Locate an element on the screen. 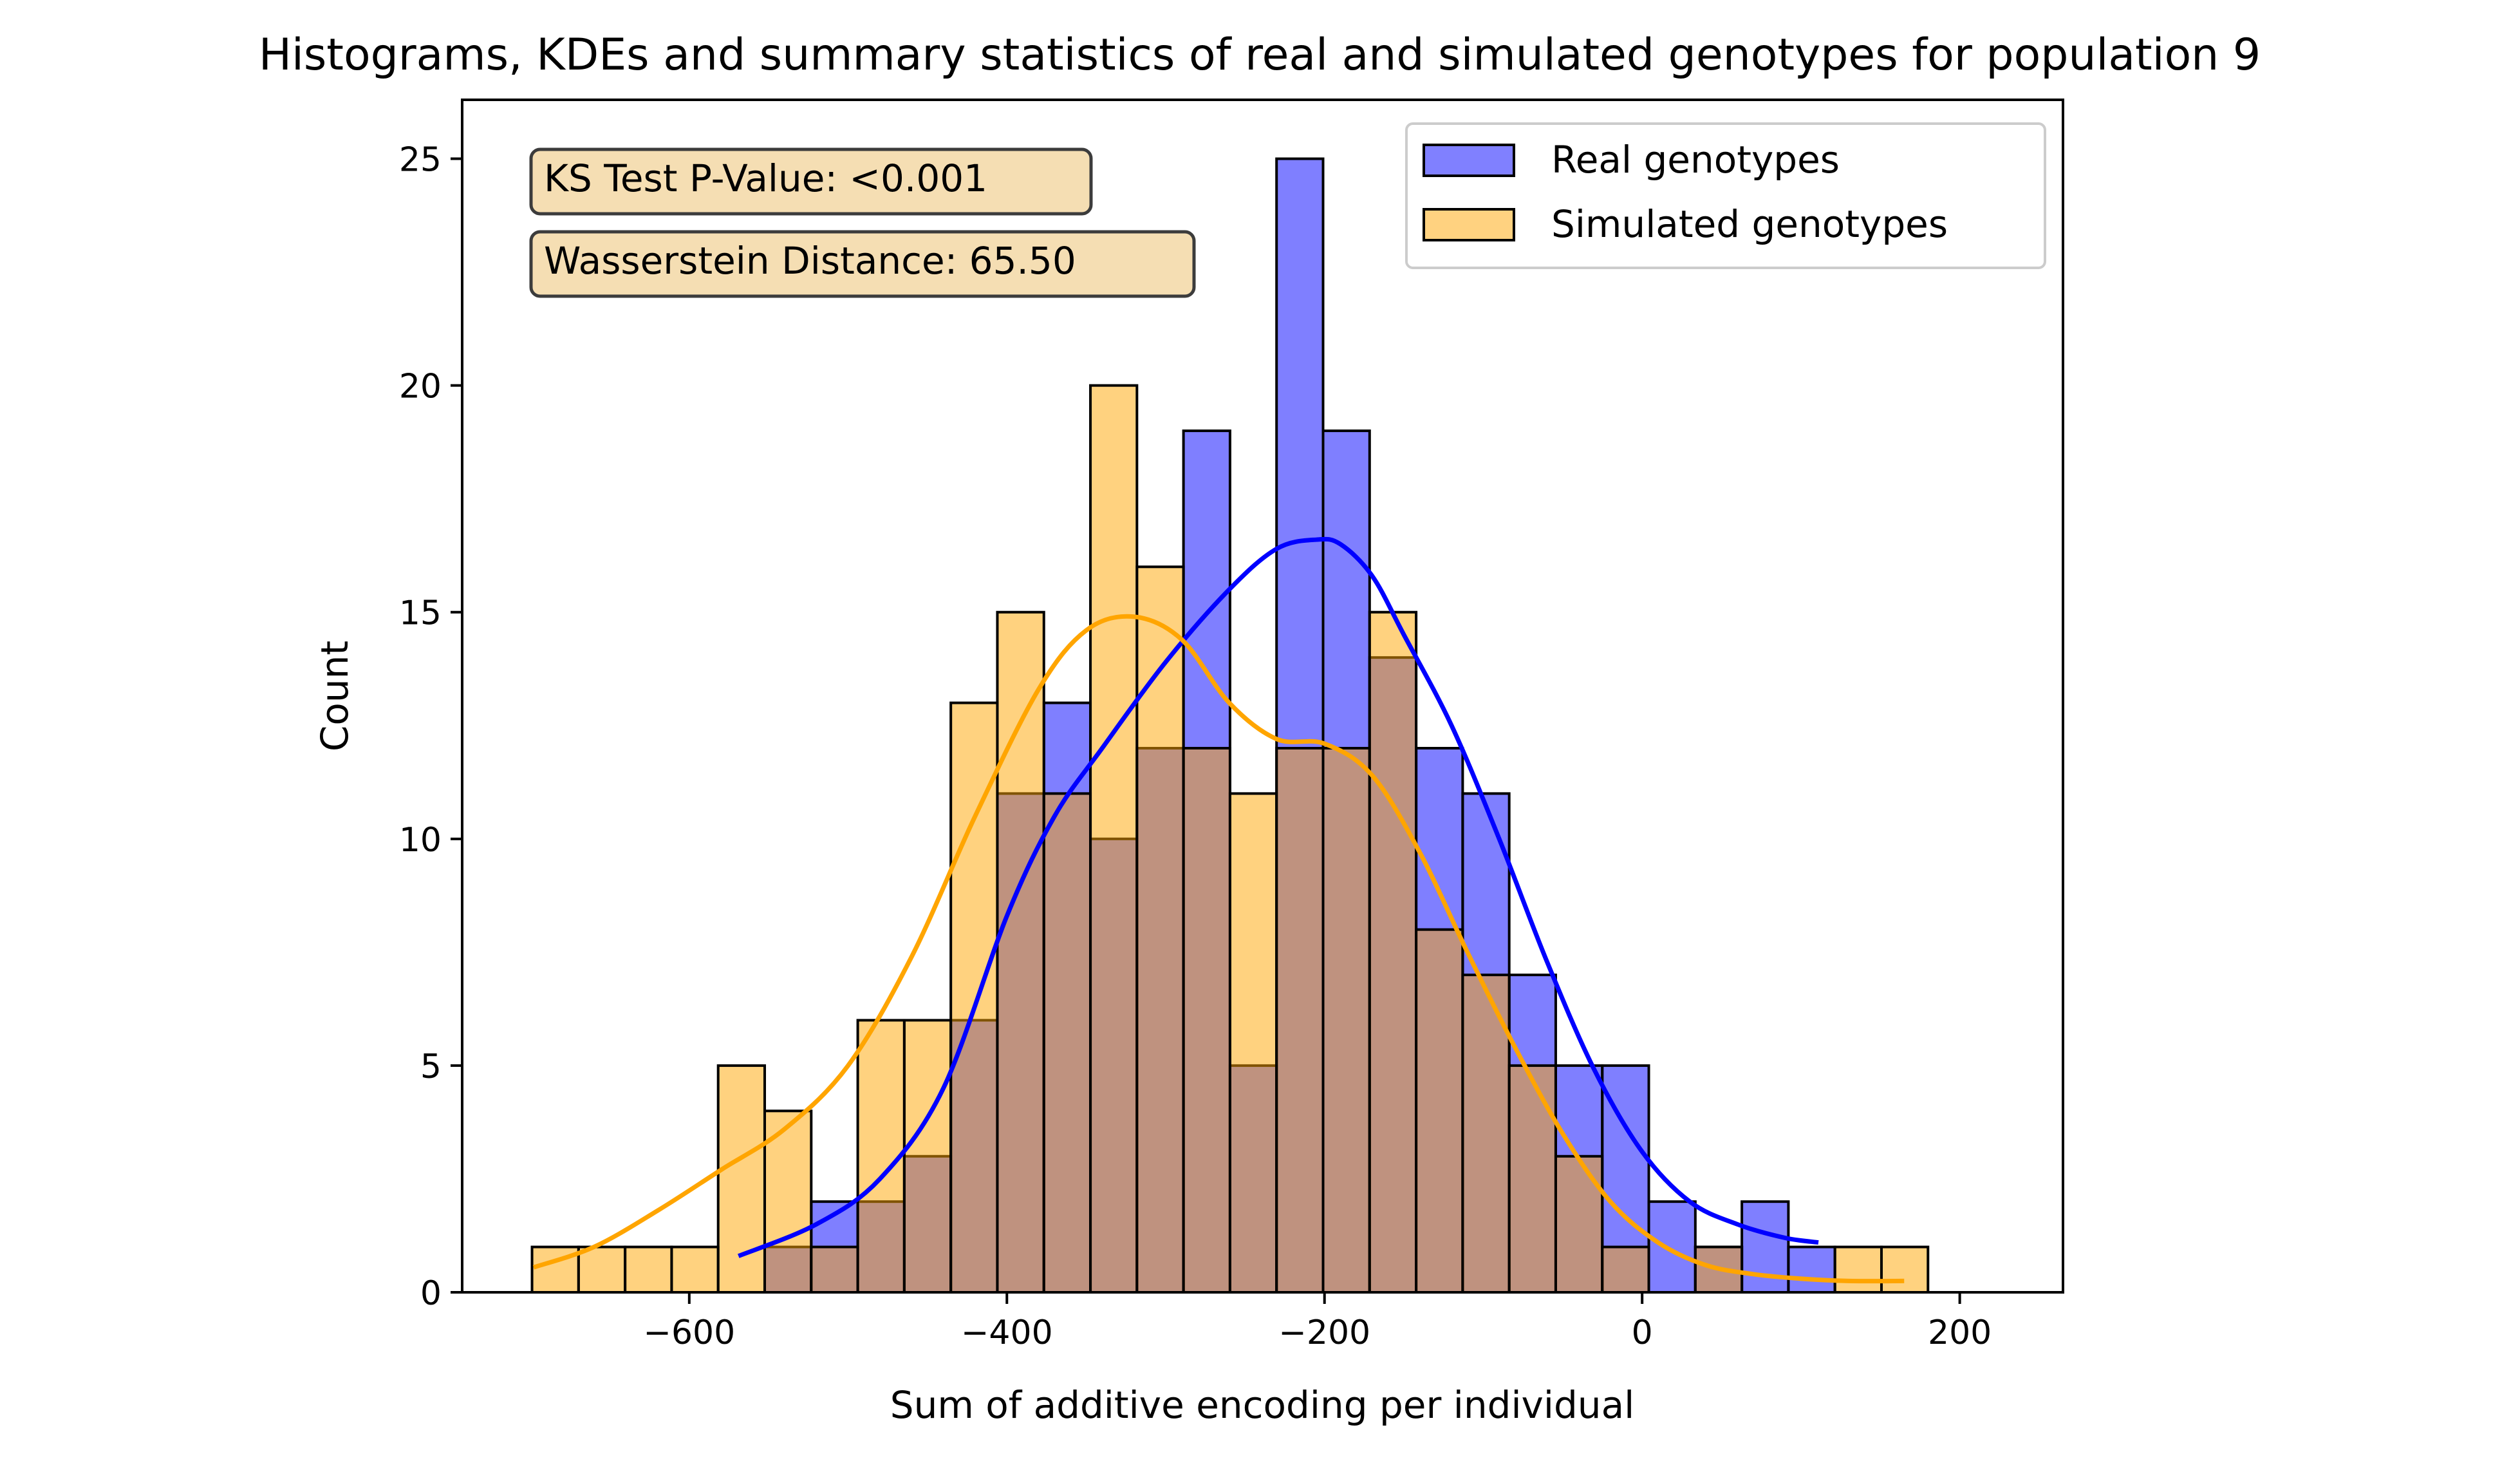  wasserstein-annotation: Wasserstein Distance: 65.50 is located at coordinates (862, 264).